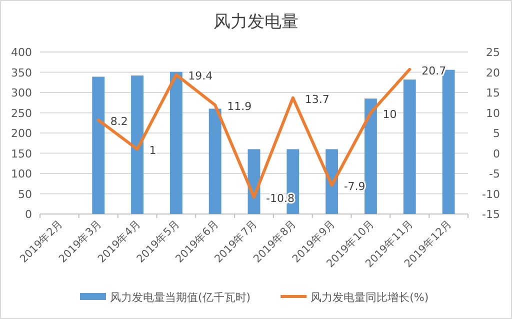 Image resolution: width=512 pixels, height=319 pixels. Describe the element at coordinates (256, 22) in the screenshot. I see `chart-title: 风力发电量` at that location.